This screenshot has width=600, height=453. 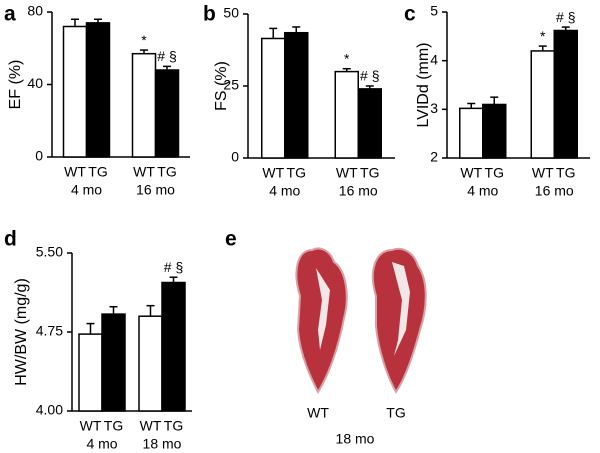 What do you see at coordinates (35, 83) in the screenshot?
I see `y-tick-label: 40` at bounding box center [35, 83].